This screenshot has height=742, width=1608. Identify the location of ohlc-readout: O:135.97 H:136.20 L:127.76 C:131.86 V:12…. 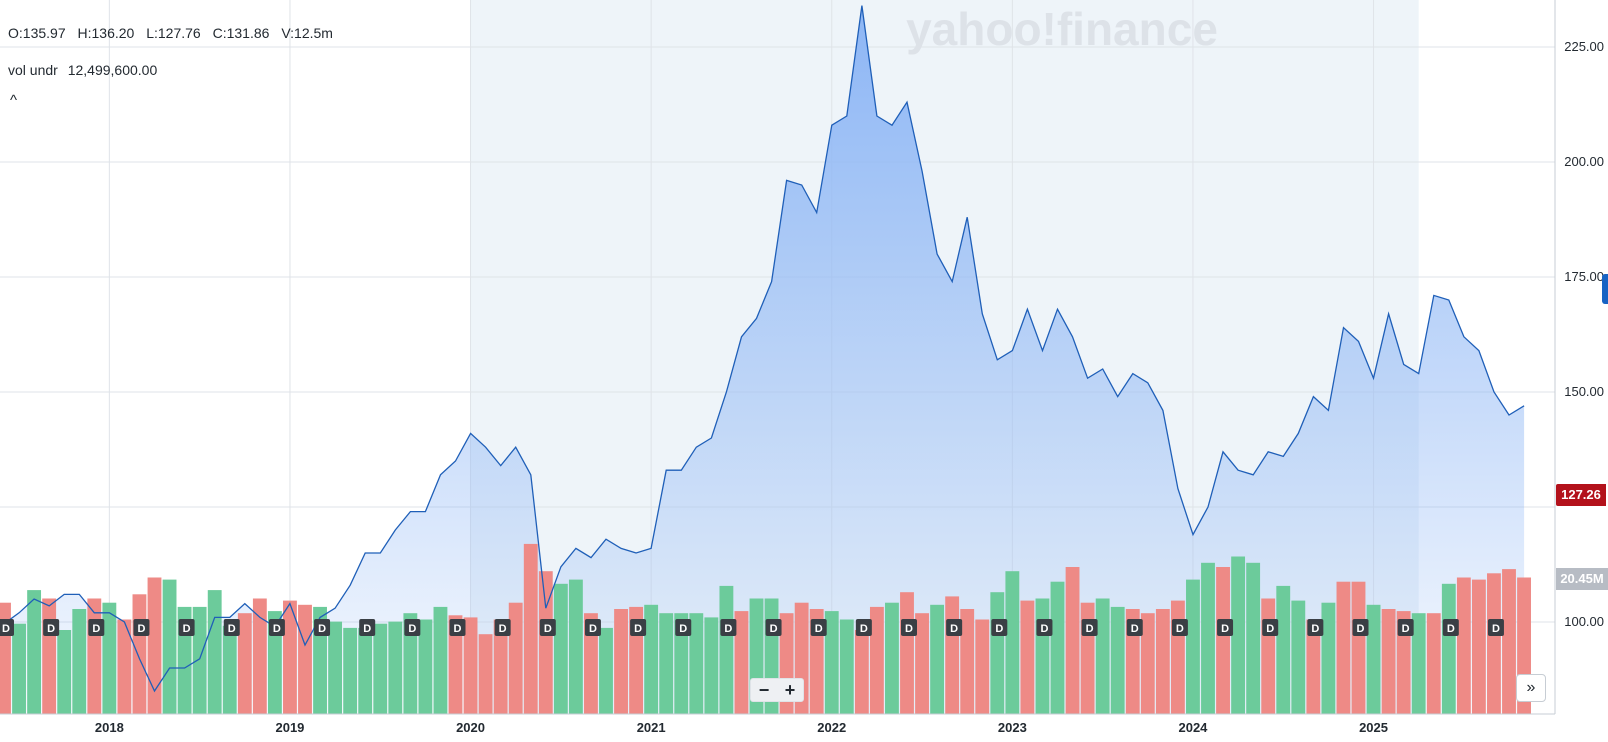
(174, 33).